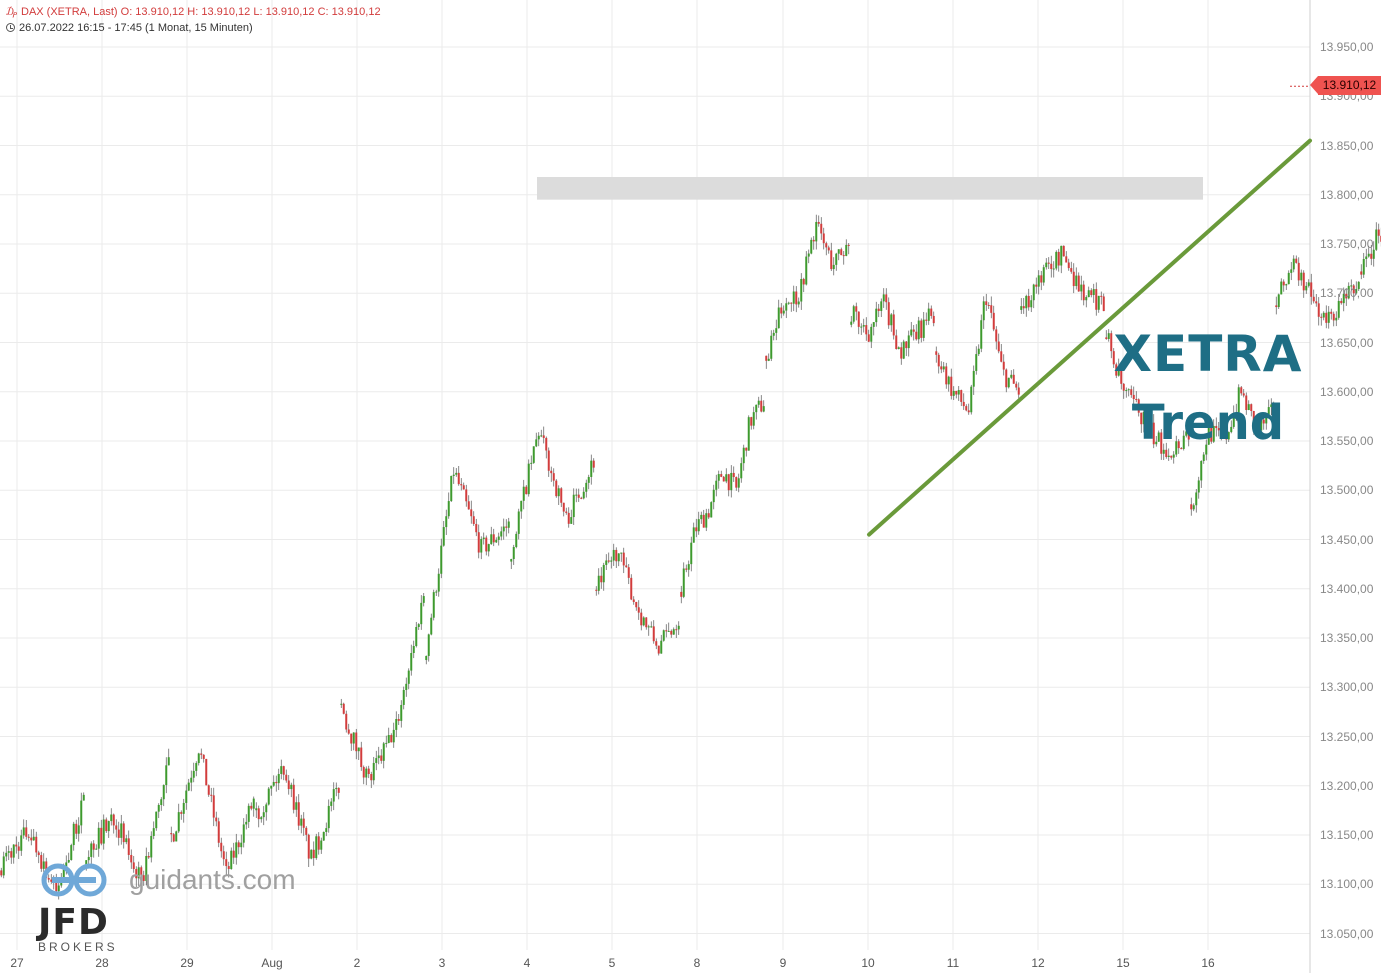 This screenshot has width=1381, height=973. I want to click on y-tick-label: 13.200,00, so click(1347, 785).